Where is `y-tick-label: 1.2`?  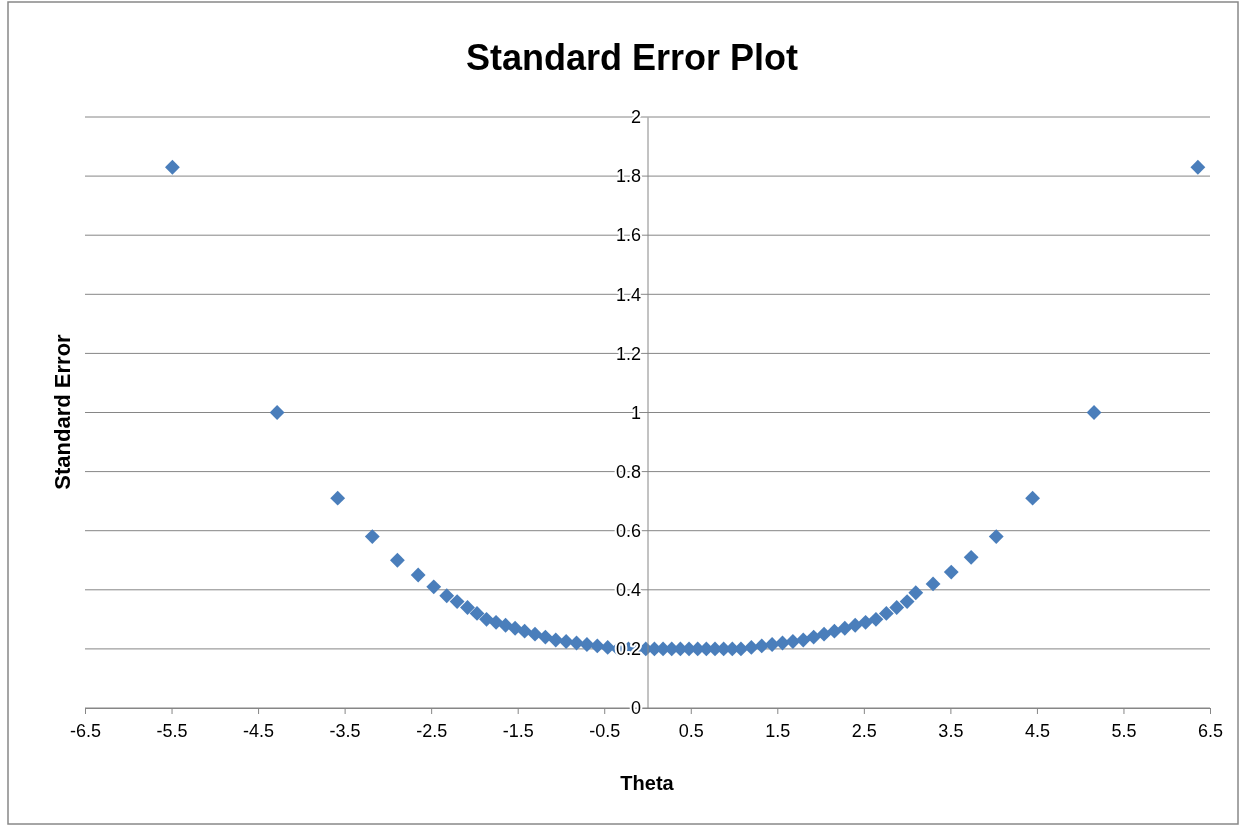
y-tick-label: 1.2 is located at coordinates (628, 353).